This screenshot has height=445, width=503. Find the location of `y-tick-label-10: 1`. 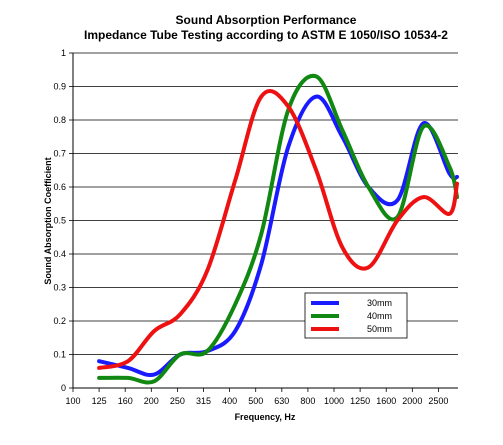

y-tick-label-10: 1 is located at coordinates (63, 53).